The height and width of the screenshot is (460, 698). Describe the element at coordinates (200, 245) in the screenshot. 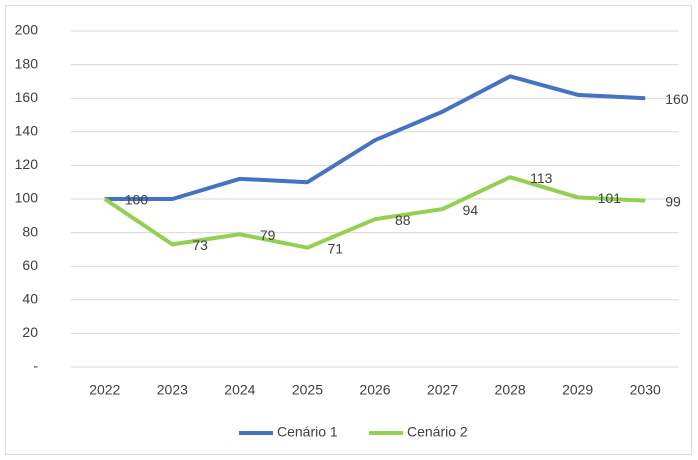

I see `data-label: 73` at that location.